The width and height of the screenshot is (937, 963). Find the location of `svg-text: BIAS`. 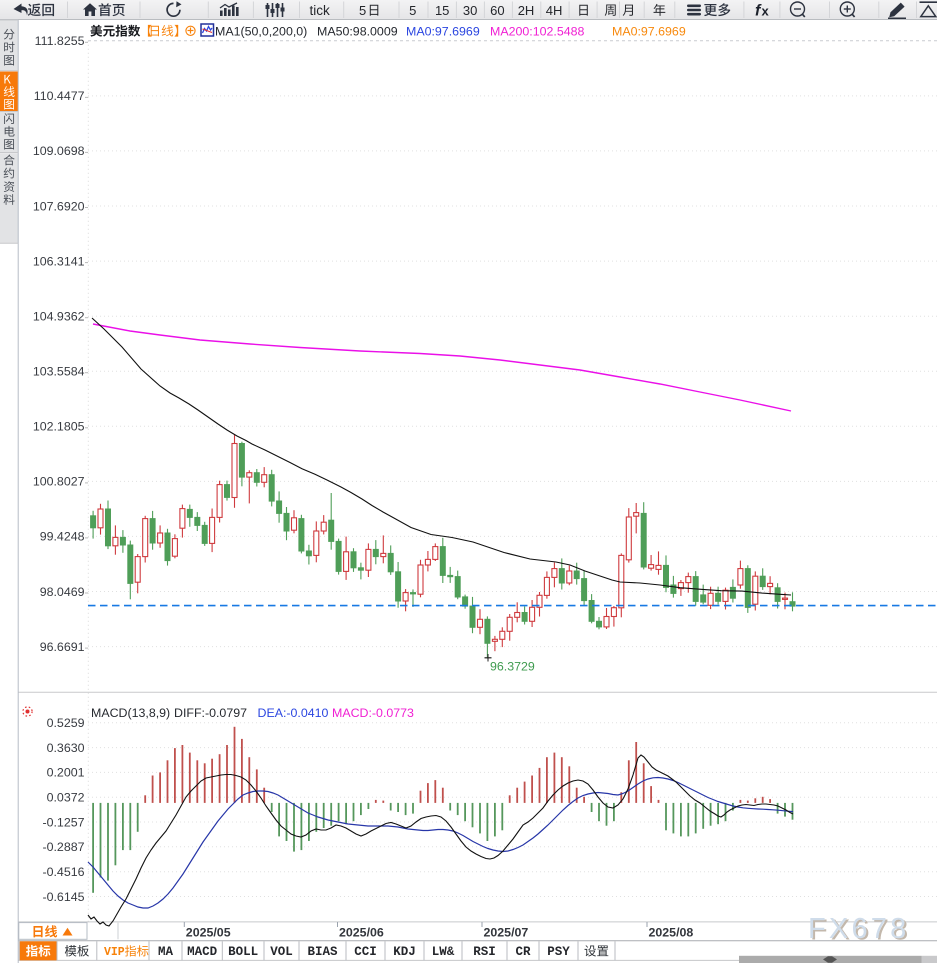

svg-text: BIAS is located at coordinates (322, 952).